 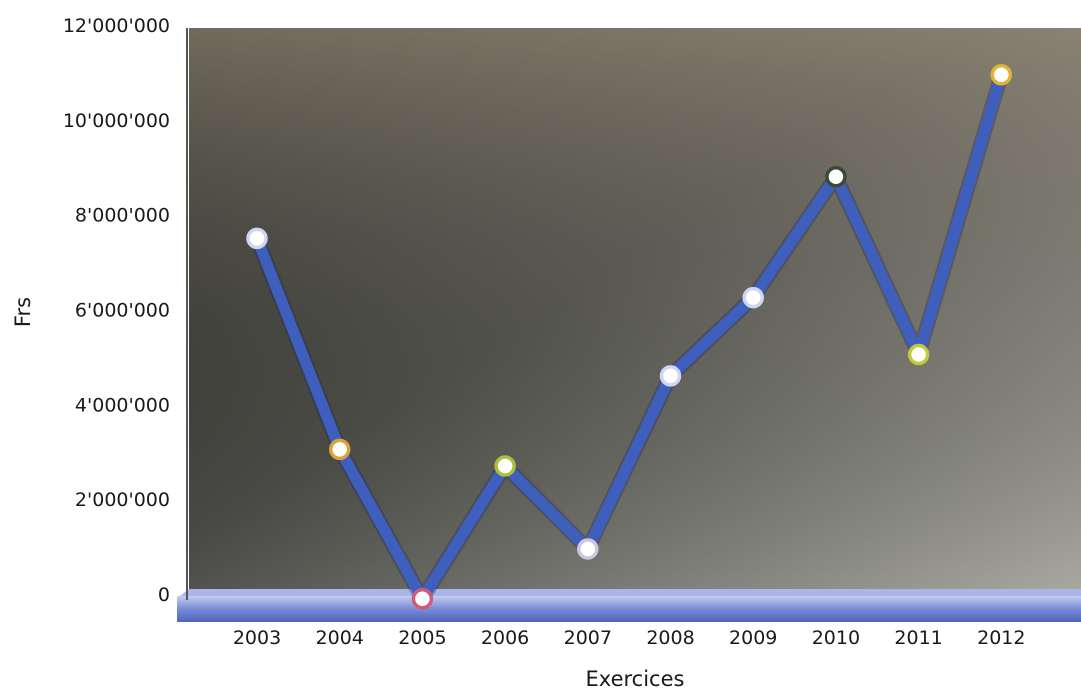 What do you see at coordinates (23, 312) in the screenshot?
I see `y-axis-title: Frs` at bounding box center [23, 312].